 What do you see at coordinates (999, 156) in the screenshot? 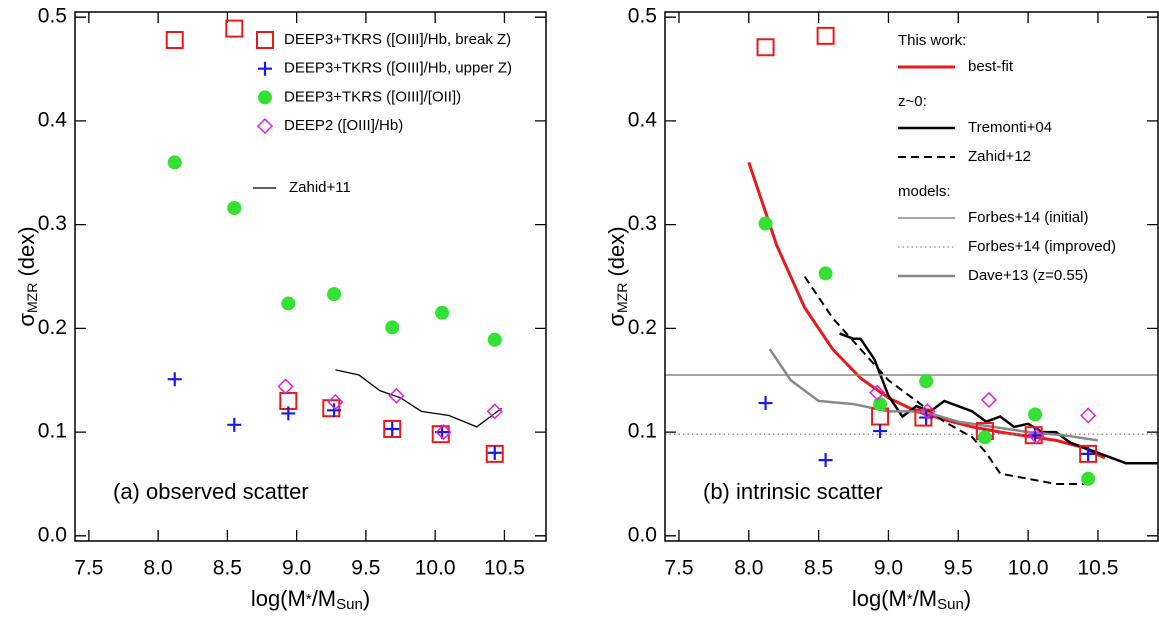
I see `legend-label: Zahid+12` at bounding box center [999, 156].